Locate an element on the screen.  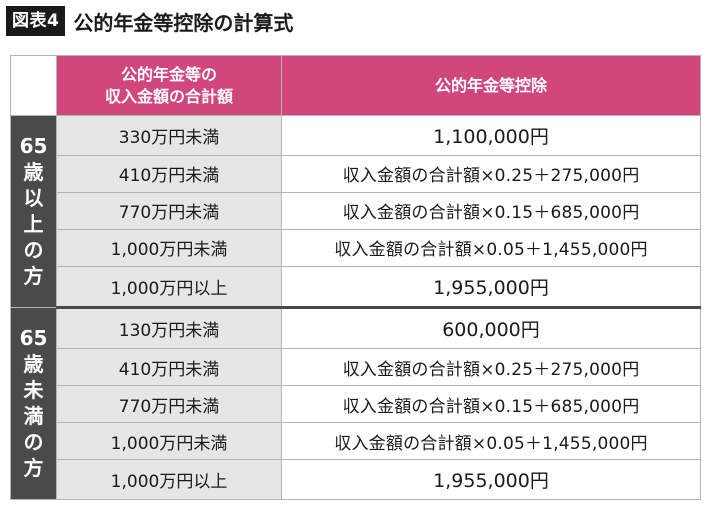
deduction-cell: 1,100,000円 is located at coordinates (491, 135).